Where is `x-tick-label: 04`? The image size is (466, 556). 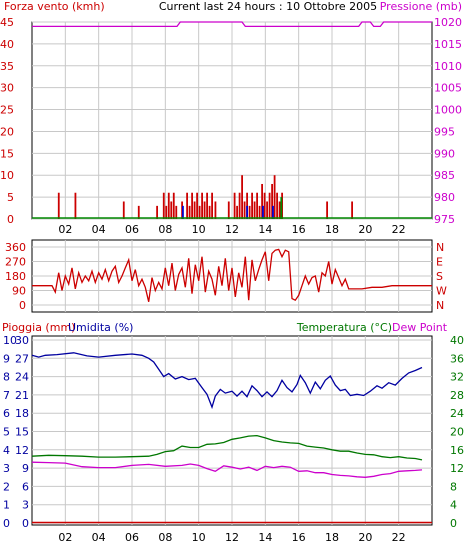 x-tick-label: 04 is located at coordinates (99, 229).